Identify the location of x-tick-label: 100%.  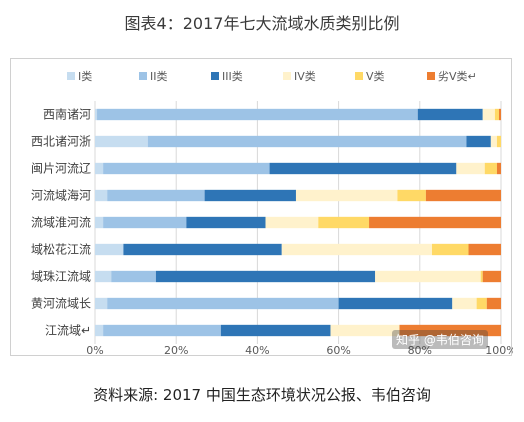
(499, 350).